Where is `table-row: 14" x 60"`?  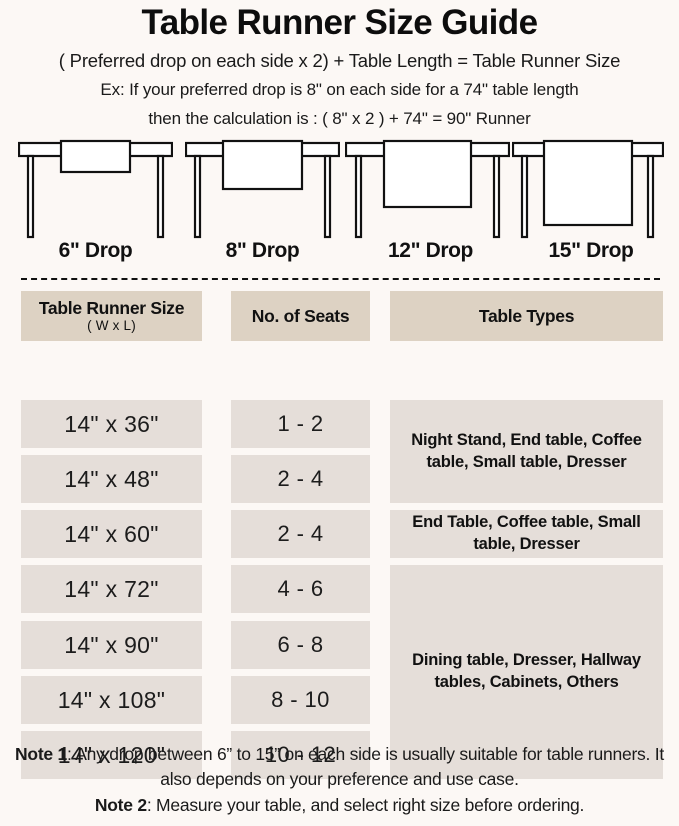
table-row: 14" x 60" is located at coordinates (111, 534).